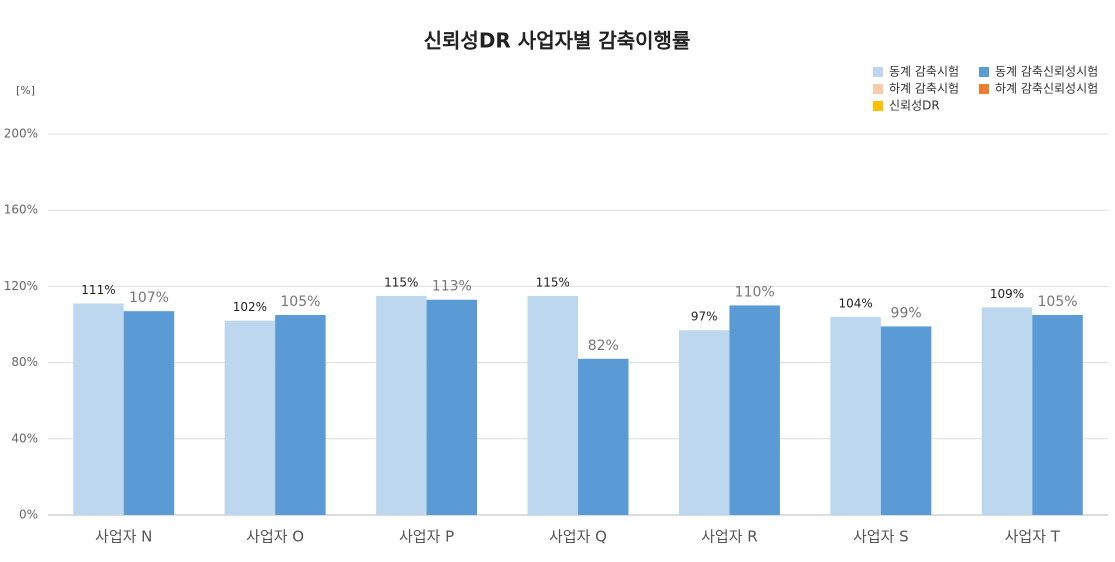 The image size is (1115, 562). What do you see at coordinates (1046, 89) in the screenshot?
I see `legend-label: 하계 감축신뢰성시험` at bounding box center [1046, 89].